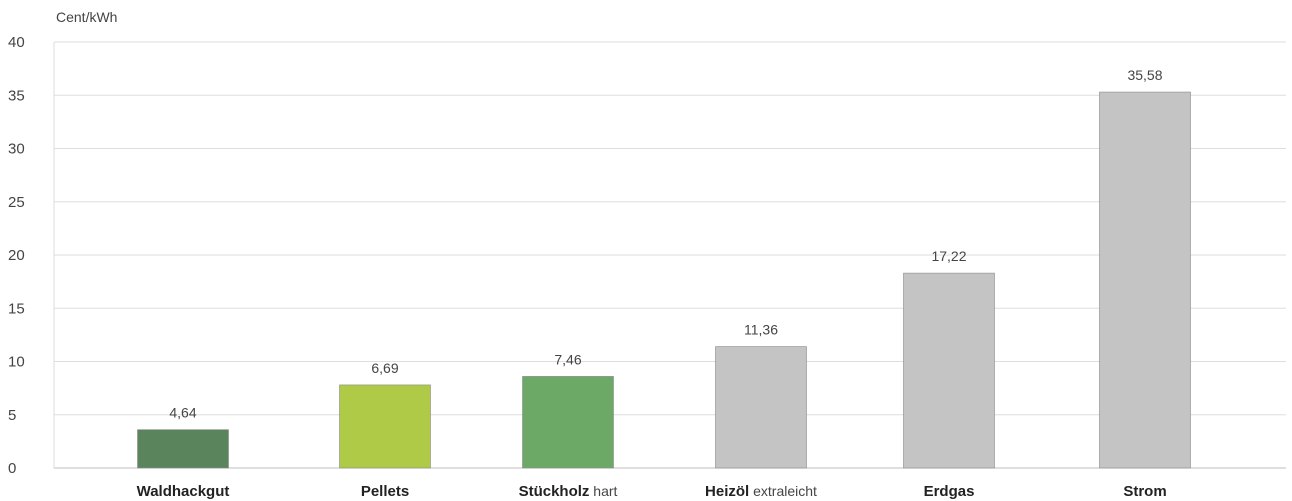 The height and width of the screenshot is (501, 1292). Describe the element at coordinates (16, 362) in the screenshot. I see `y-tick-label: 10` at that location.